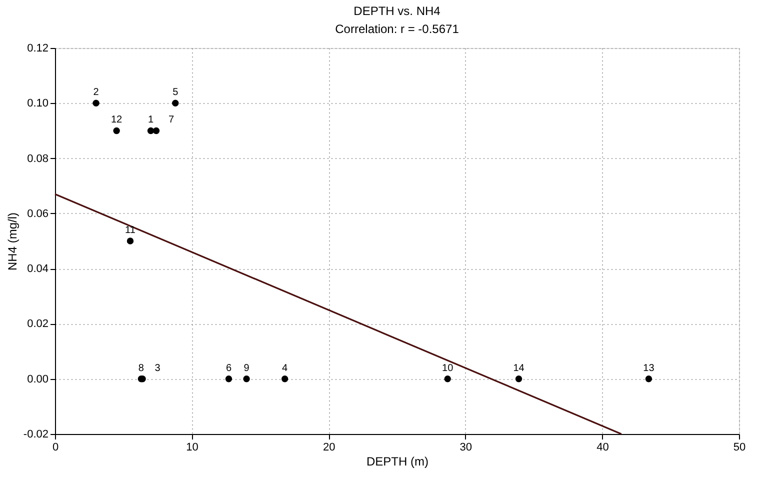 The height and width of the screenshot is (481, 766). Describe the element at coordinates (175, 92) in the screenshot. I see `annotation: 5` at that location.